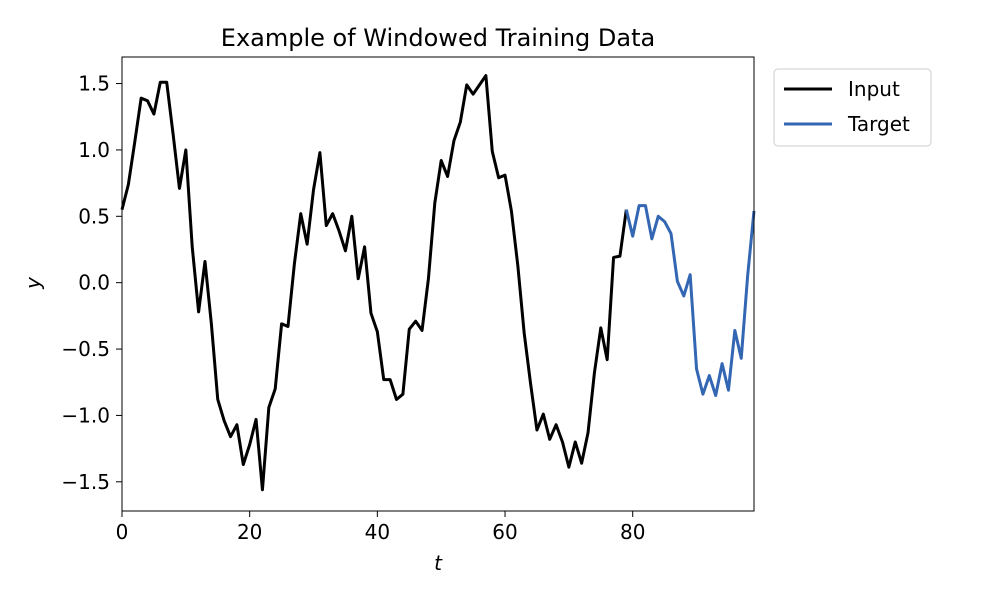  I want to click on y-tick-label: −1.0, so click(85, 415).